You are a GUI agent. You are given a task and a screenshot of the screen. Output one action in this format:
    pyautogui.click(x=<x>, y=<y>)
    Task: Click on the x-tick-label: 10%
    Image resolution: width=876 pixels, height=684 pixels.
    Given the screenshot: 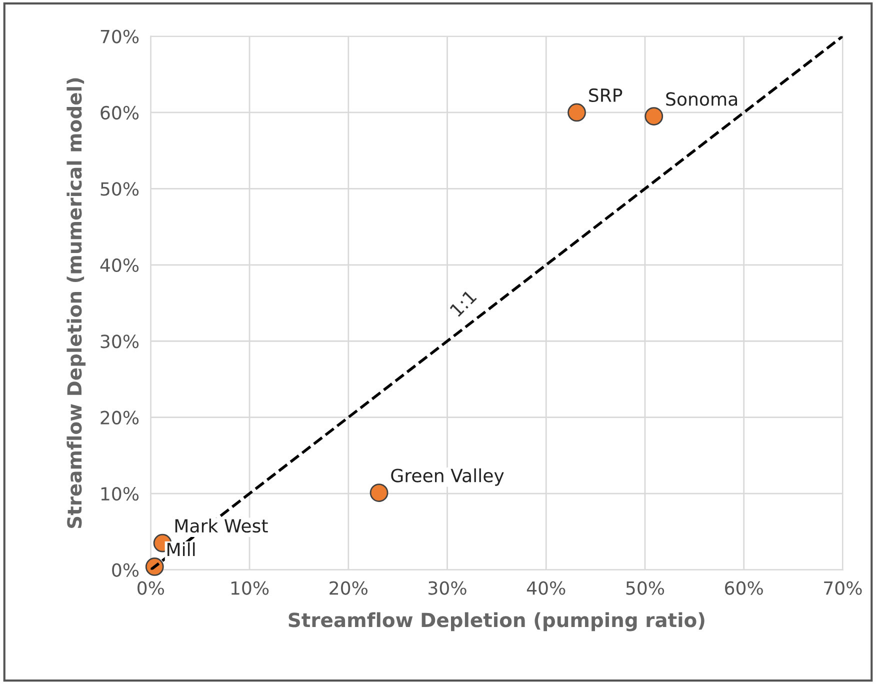 What is the action you would take?
    pyautogui.click(x=250, y=588)
    